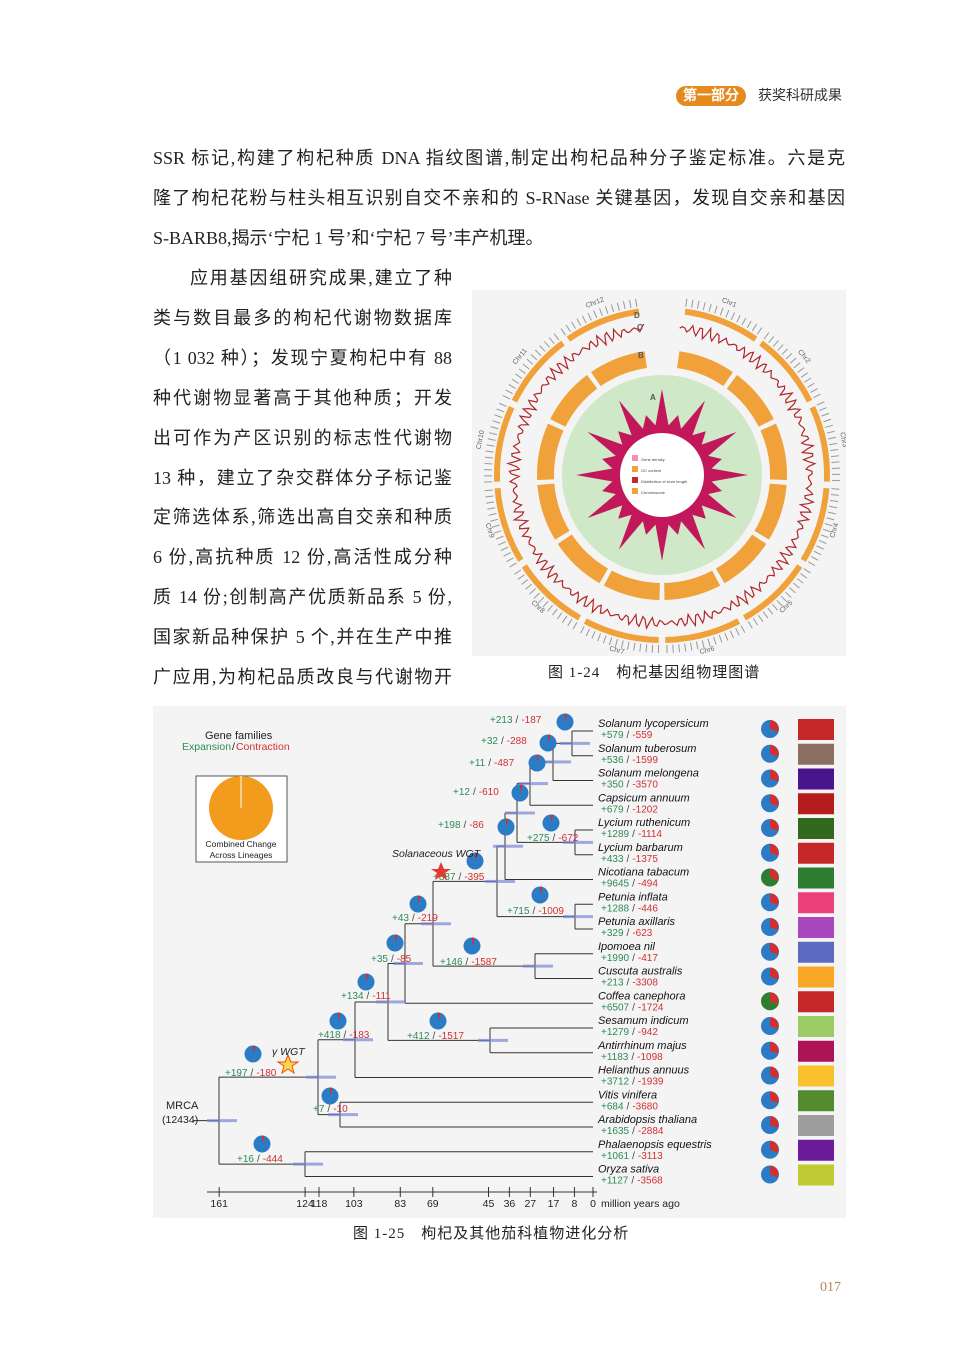 The image size is (962, 1361). Describe the element at coordinates (615, 958) in the screenshot. I see `expansion: +1990` at that location.